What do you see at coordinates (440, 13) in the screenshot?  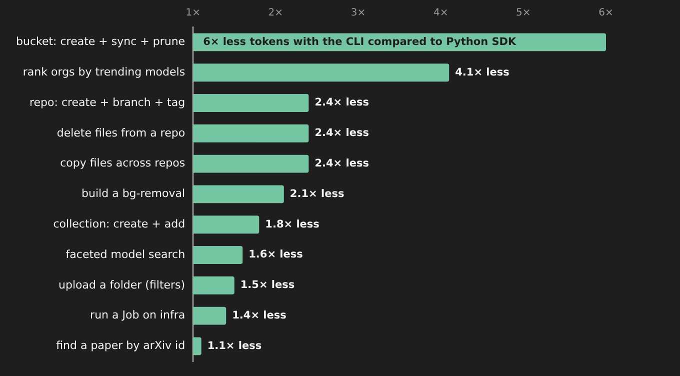 I see `x-tick-label: 4×` at bounding box center [440, 13].